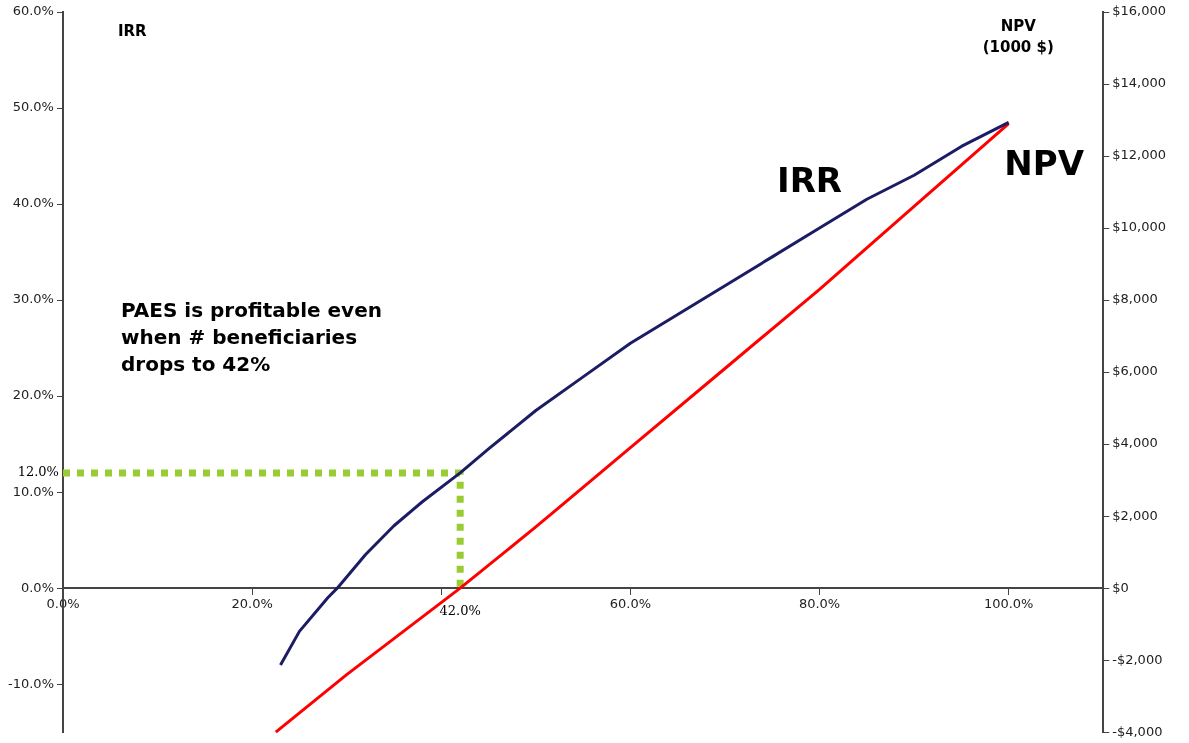 The width and height of the screenshot is (1189, 743). I want to click on y-tick-label: 10.0%, so click(33, 491).